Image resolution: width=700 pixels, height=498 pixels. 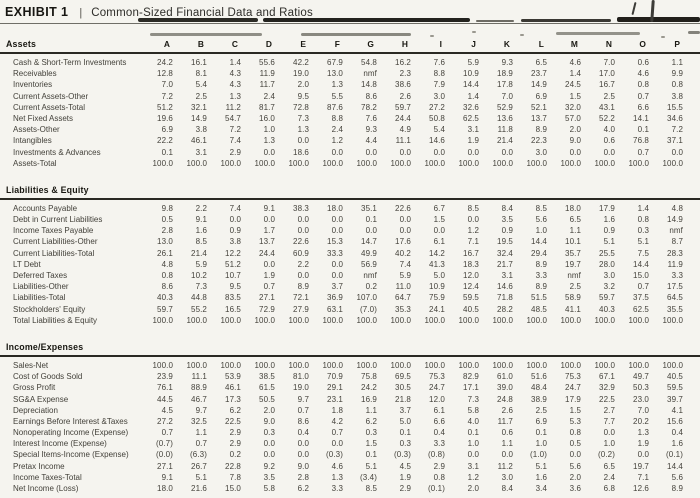 I want to click on section-header-row: Assets A B C D E F G H I J K L M N O P, so click(x=350, y=43).